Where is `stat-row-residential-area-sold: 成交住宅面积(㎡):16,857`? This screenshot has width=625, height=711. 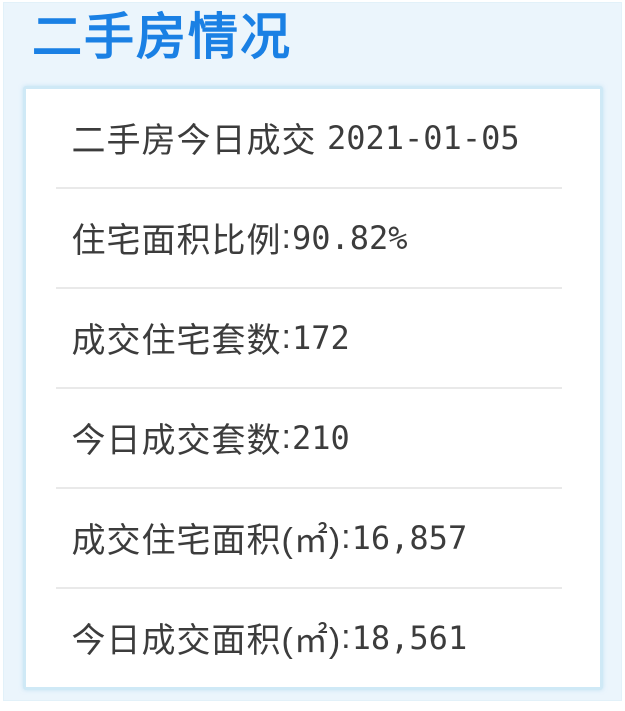
stat-row-residential-area-sold: 成交住宅面积(㎡):16,857 is located at coordinates (313, 538).